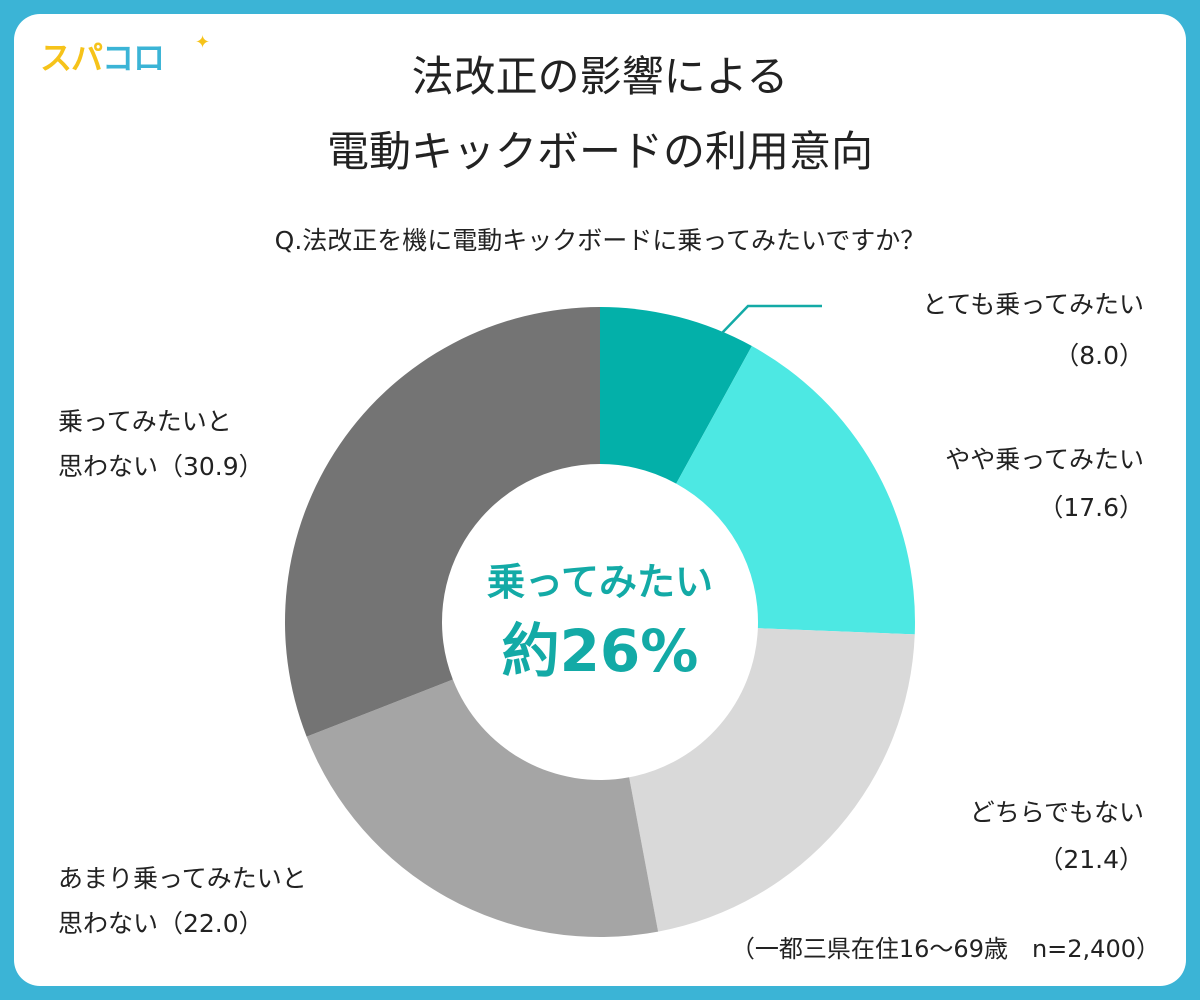 The image size is (1200, 1000). What do you see at coordinates (133, 58) in the screenshot?
I see `logo-part-2: コロ` at bounding box center [133, 58].